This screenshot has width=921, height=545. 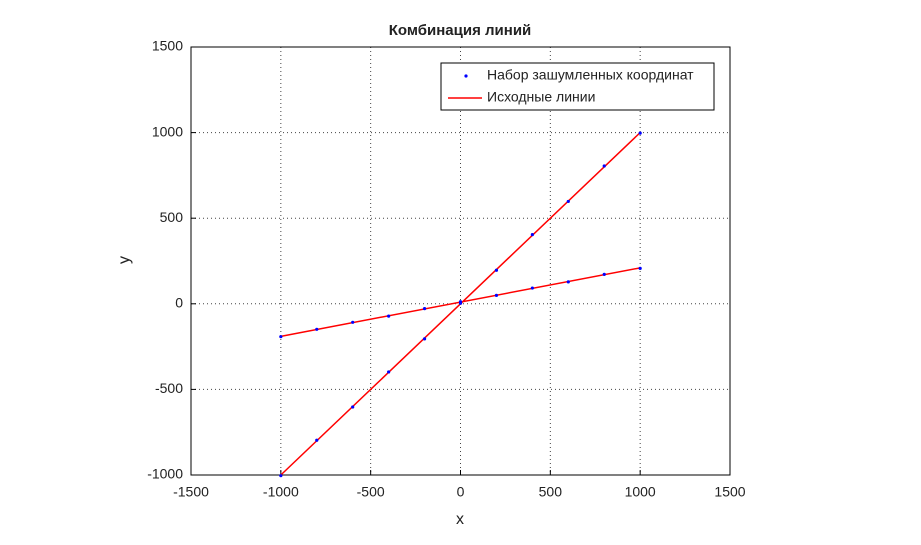 I want to click on legend-label: Набор зашумленных координат, so click(x=590, y=75).